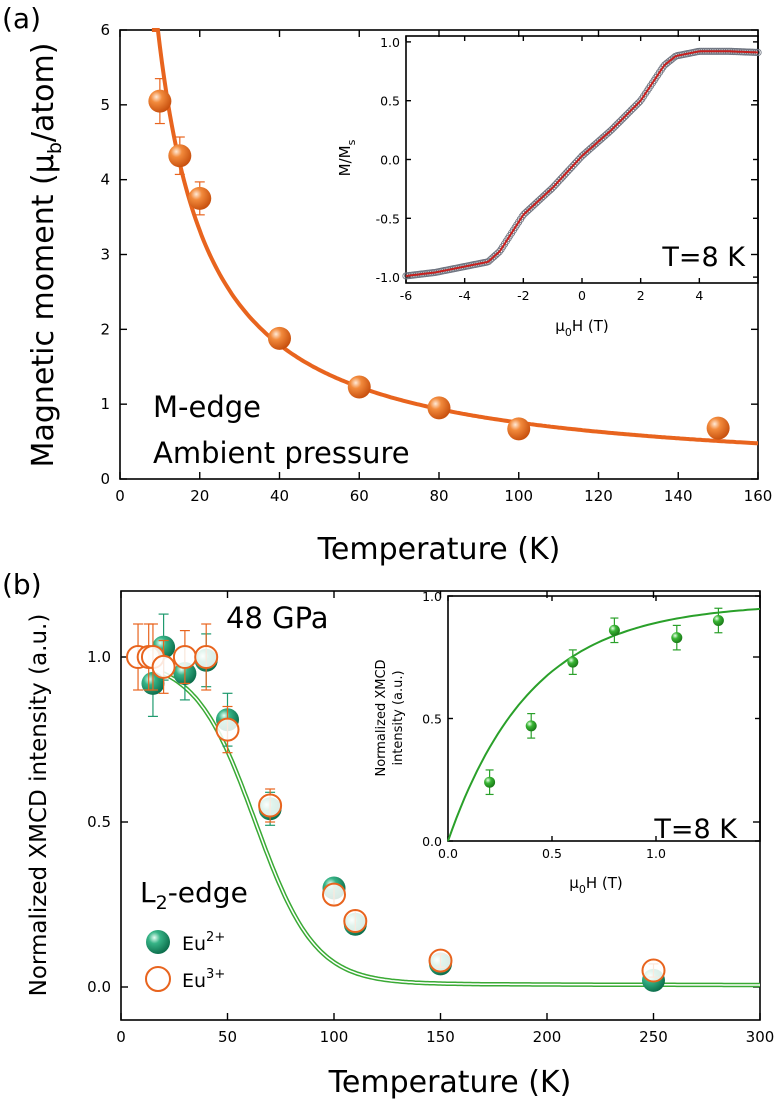 The image size is (776, 1099). I want to click on x-tick-label: 140, so click(678, 496).